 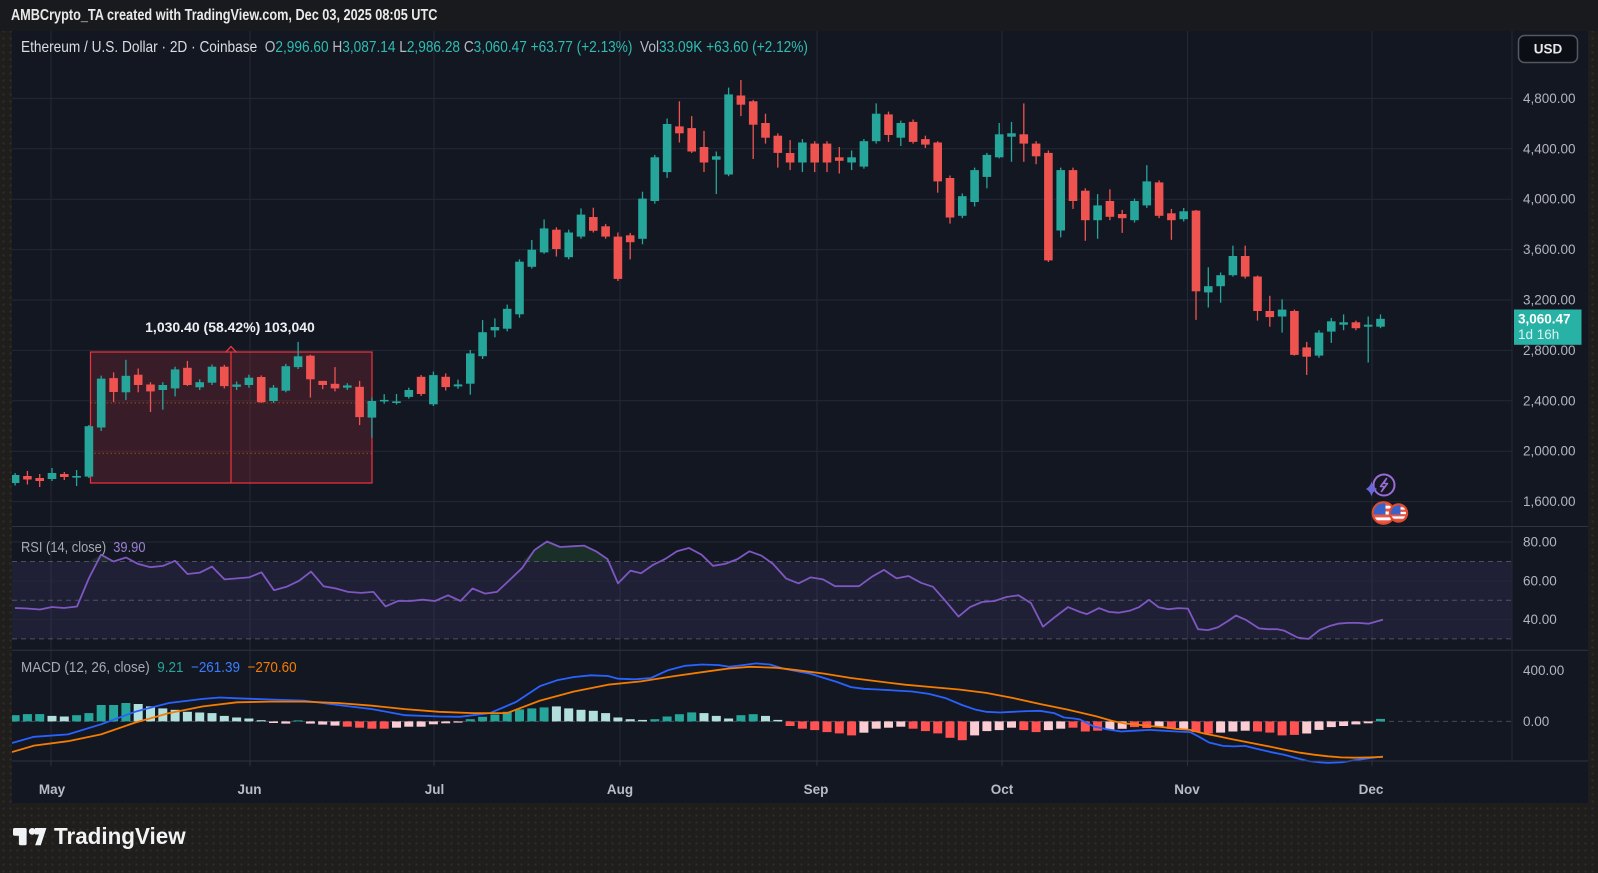 What do you see at coordinates (1538, 334) in the screenshot?
I see `svg-text: 1d 16h` at bounding box center [1538, 334].